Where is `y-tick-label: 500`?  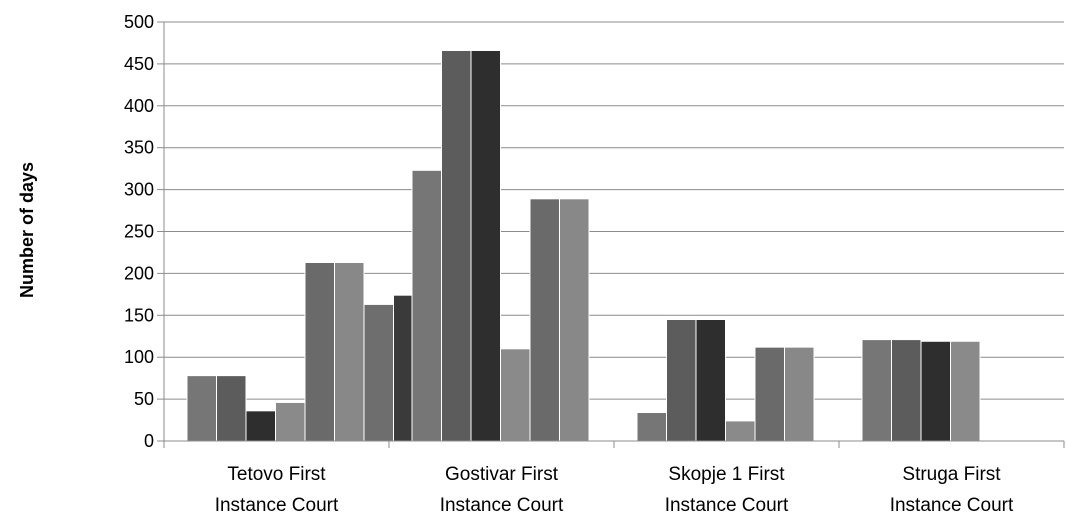
y-tick-label: 500 is located at coordinates (139, 22).